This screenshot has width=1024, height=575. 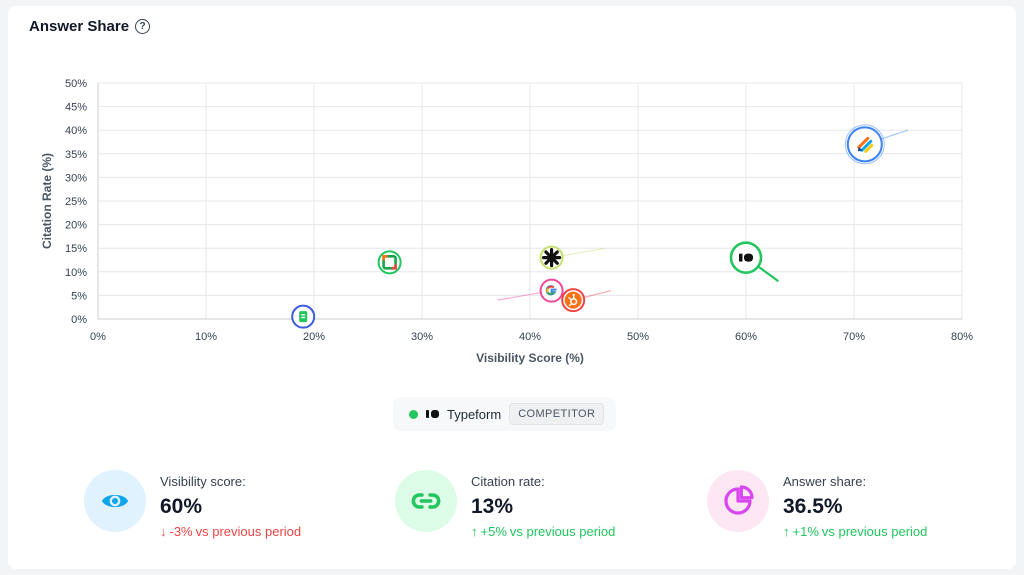 I want to click on y-tick-label: 25%, so click(x=76, y=202).